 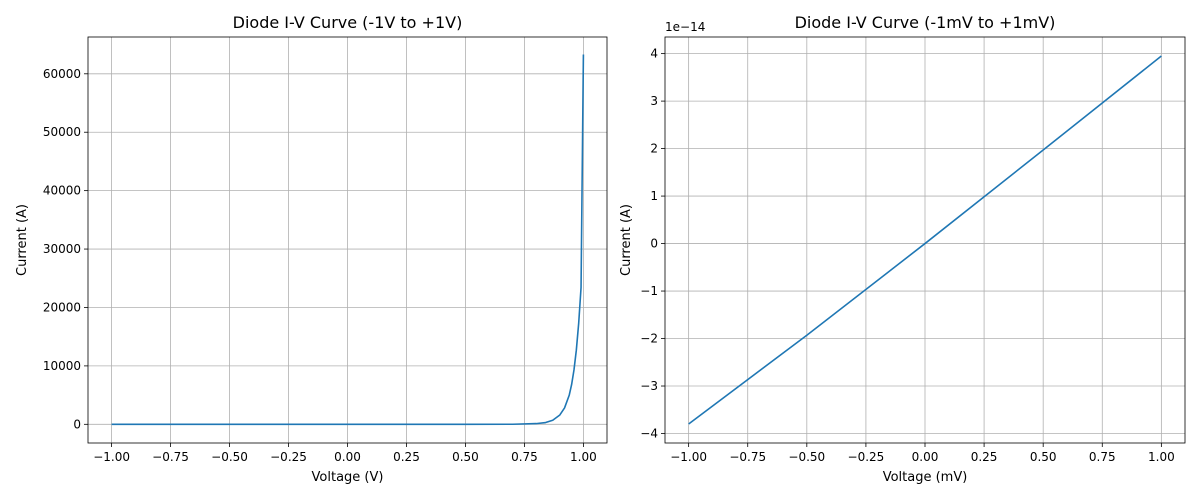 What do you see at coordinates (1102, 457) in the screenshot?
I see `right-x-tick-label: 0.75` at bounding box center [1102, 457].